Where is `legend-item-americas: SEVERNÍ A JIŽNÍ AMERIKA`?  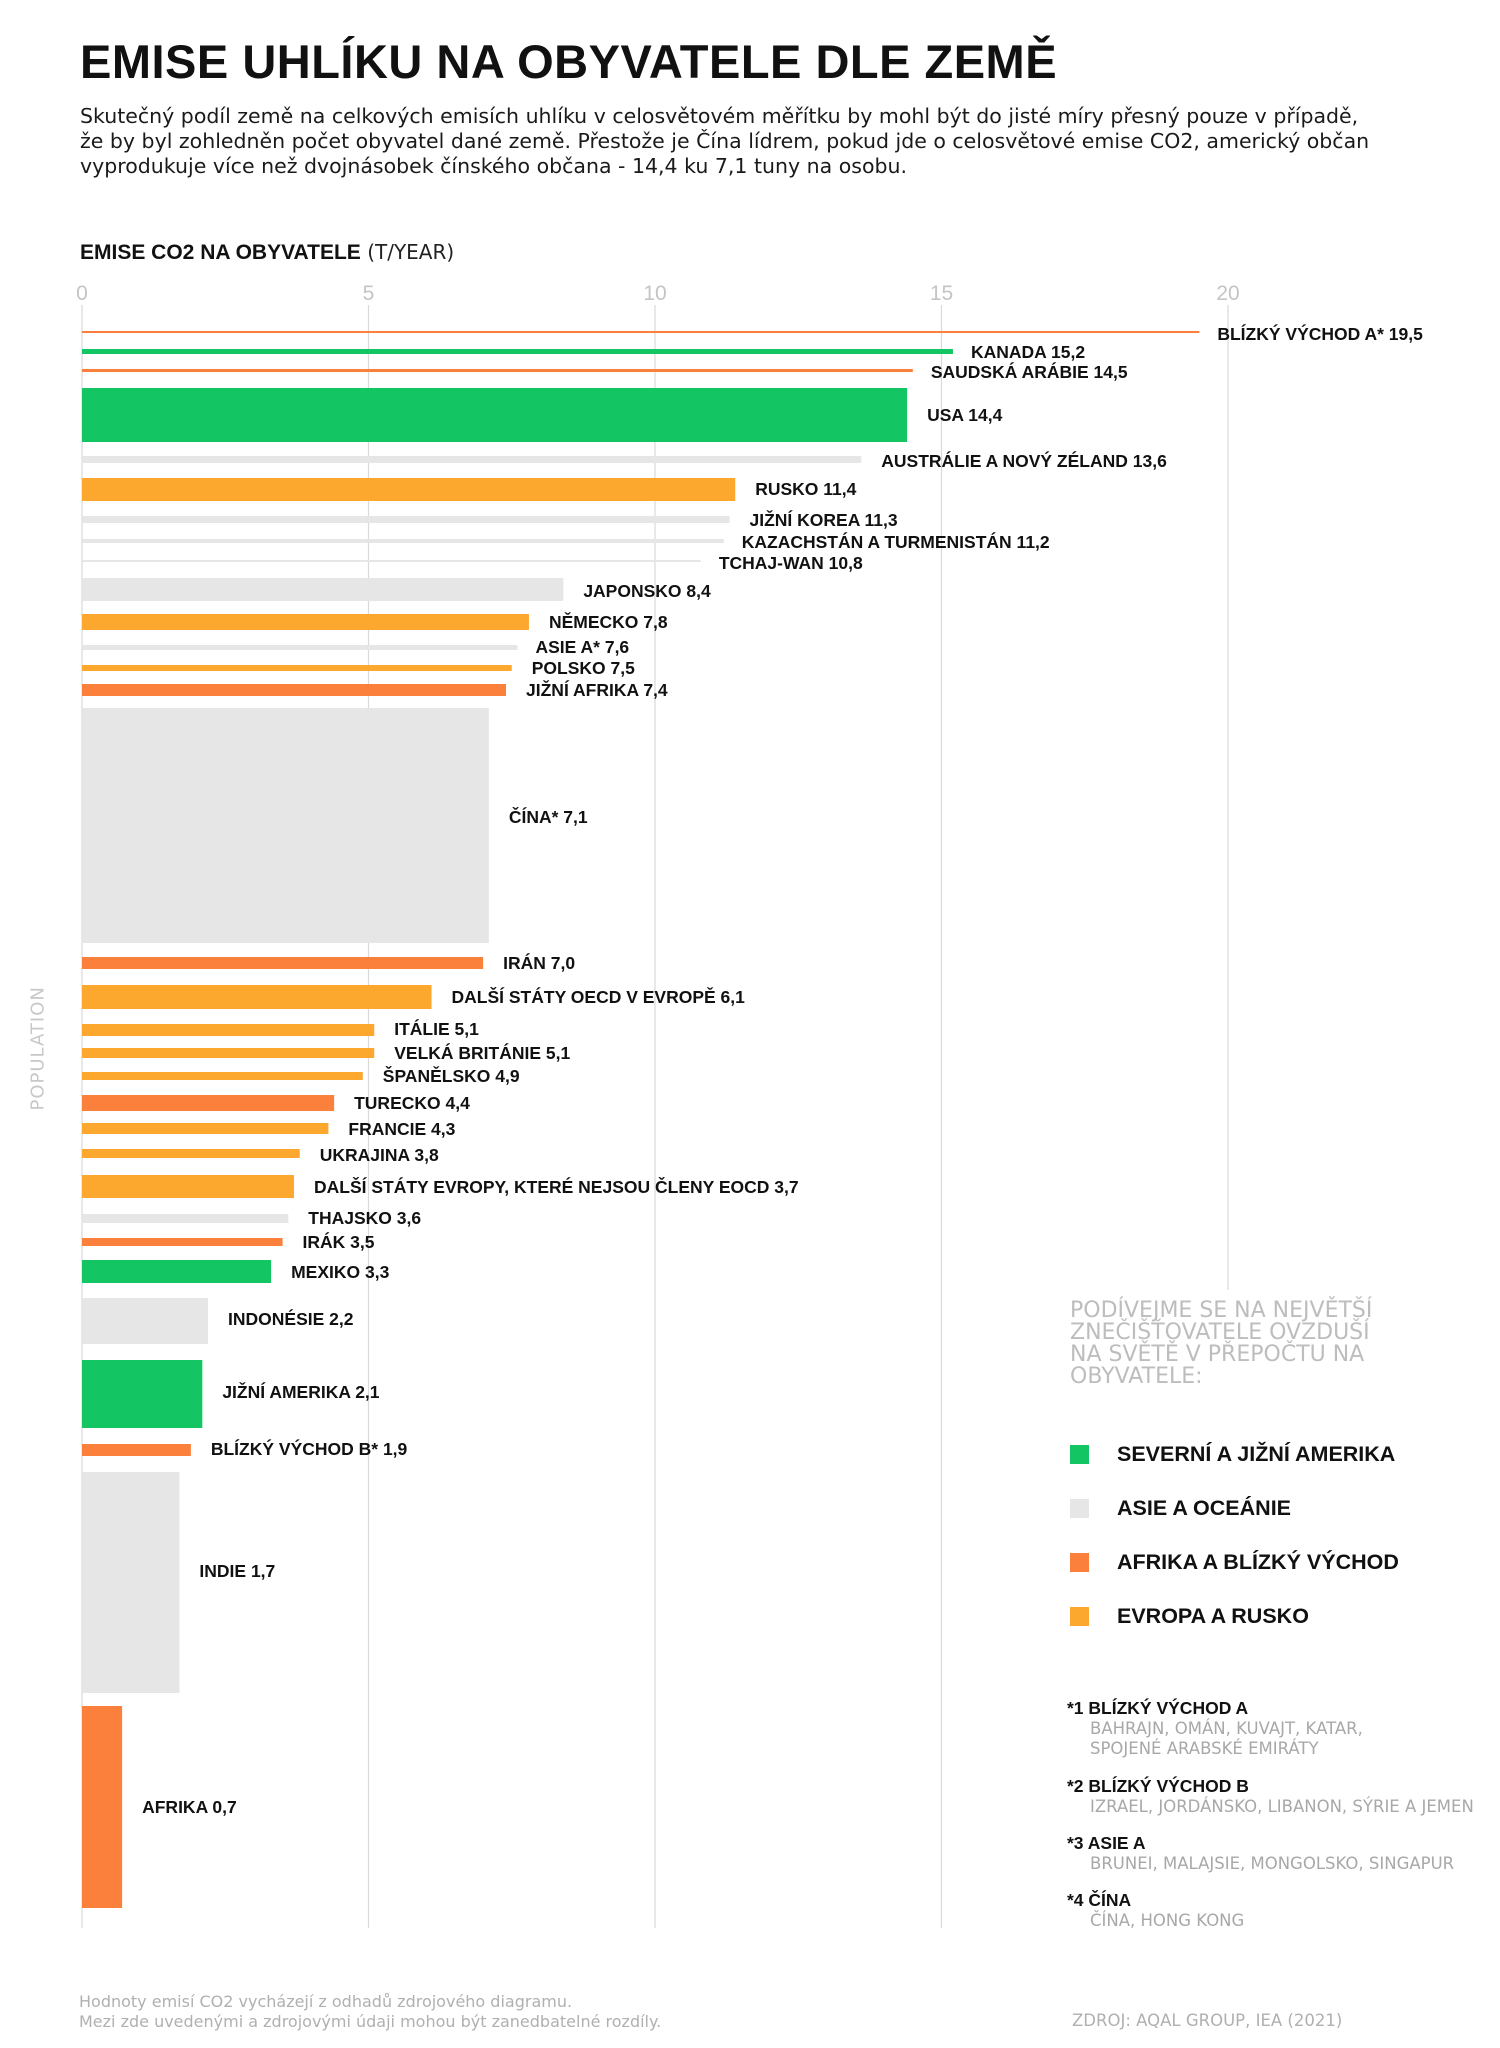 legend-item-americas: SEVERNÍ A JIŽNÍ AMERIKA is located at coordinates (1232, 1454).